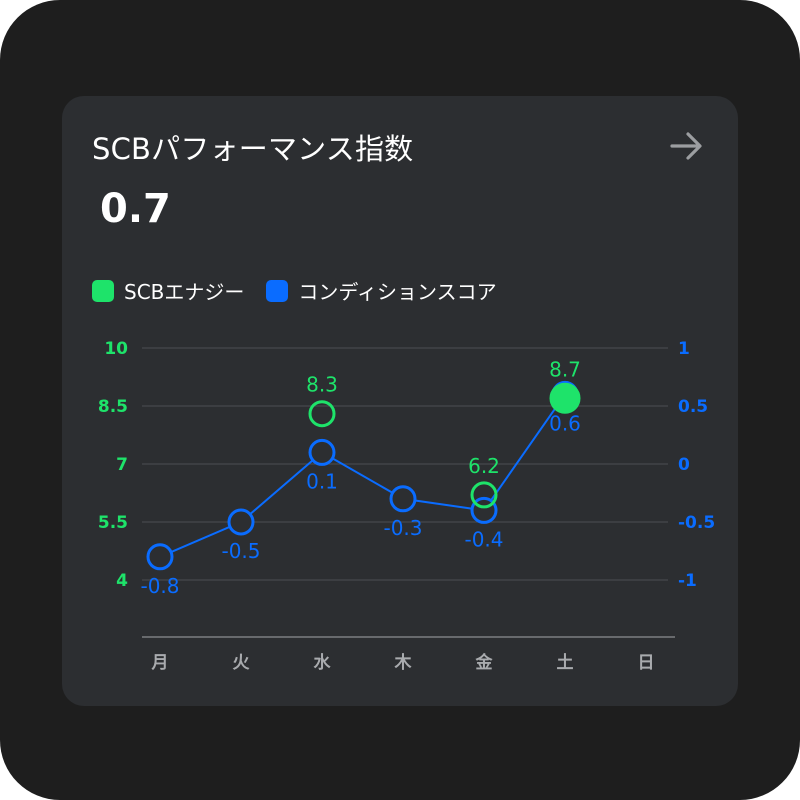  What do you see at coordinates (397, 292) in the screenshot?
I see `legend-label-condition: コンディションスコア` at bounding box center [397, 292].